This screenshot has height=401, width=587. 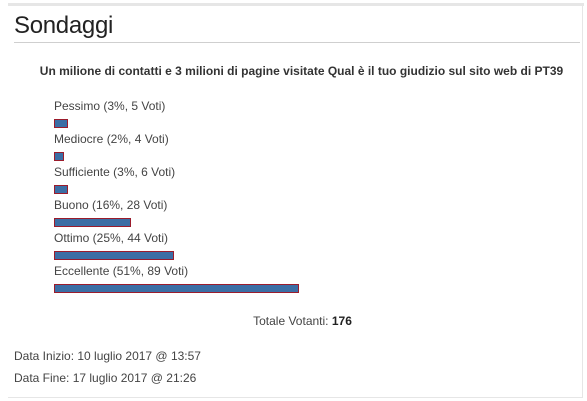 I want to click on widget-title: Sondaggi, so click(x=64, y=25).